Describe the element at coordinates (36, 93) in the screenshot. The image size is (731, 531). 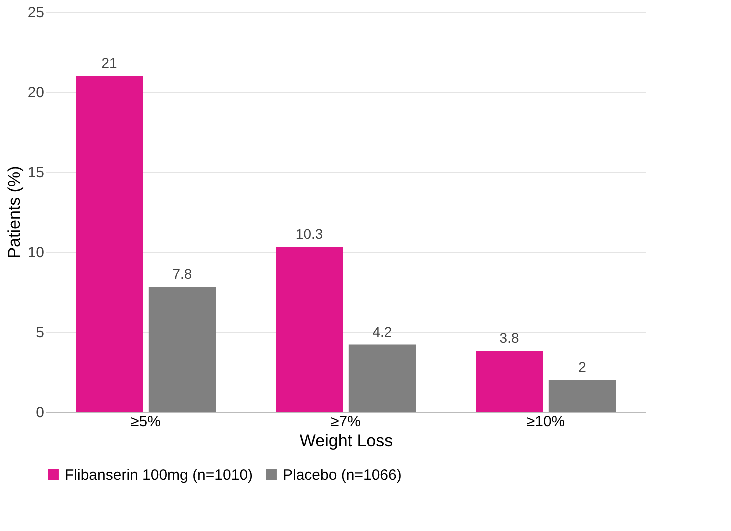
I see `y-tick-label: 20` at that location.